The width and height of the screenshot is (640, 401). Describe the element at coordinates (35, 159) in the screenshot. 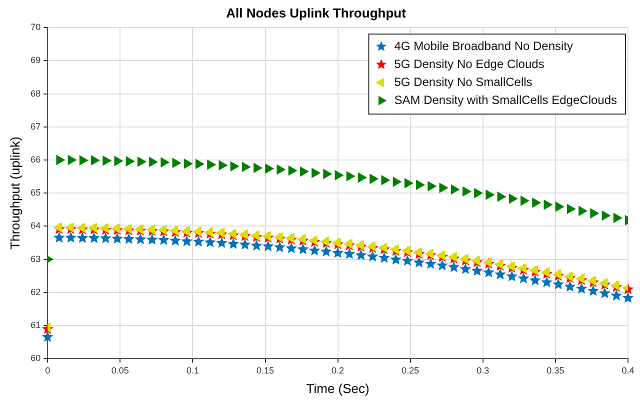

I see `y-tick-label: 66` at that location.